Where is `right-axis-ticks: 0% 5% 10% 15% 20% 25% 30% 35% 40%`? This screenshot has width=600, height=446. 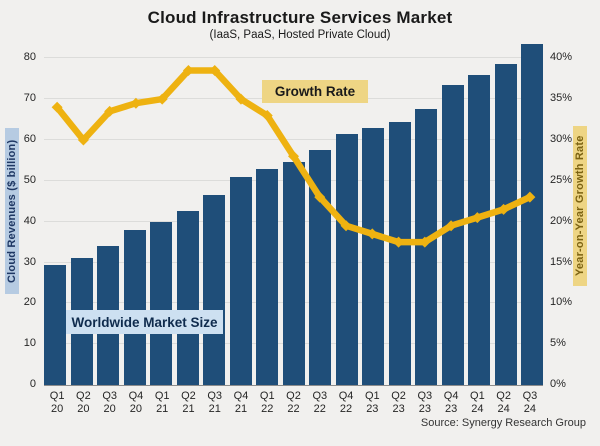 right-axis-ticks: 0% 5% 10% 15% 20% 25% 30% 35% 40% is located at coordinates (571, 217).